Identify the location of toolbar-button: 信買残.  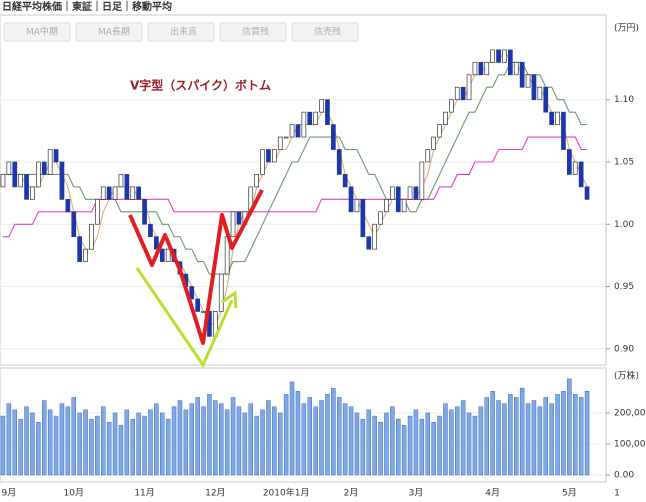
(253, 32).